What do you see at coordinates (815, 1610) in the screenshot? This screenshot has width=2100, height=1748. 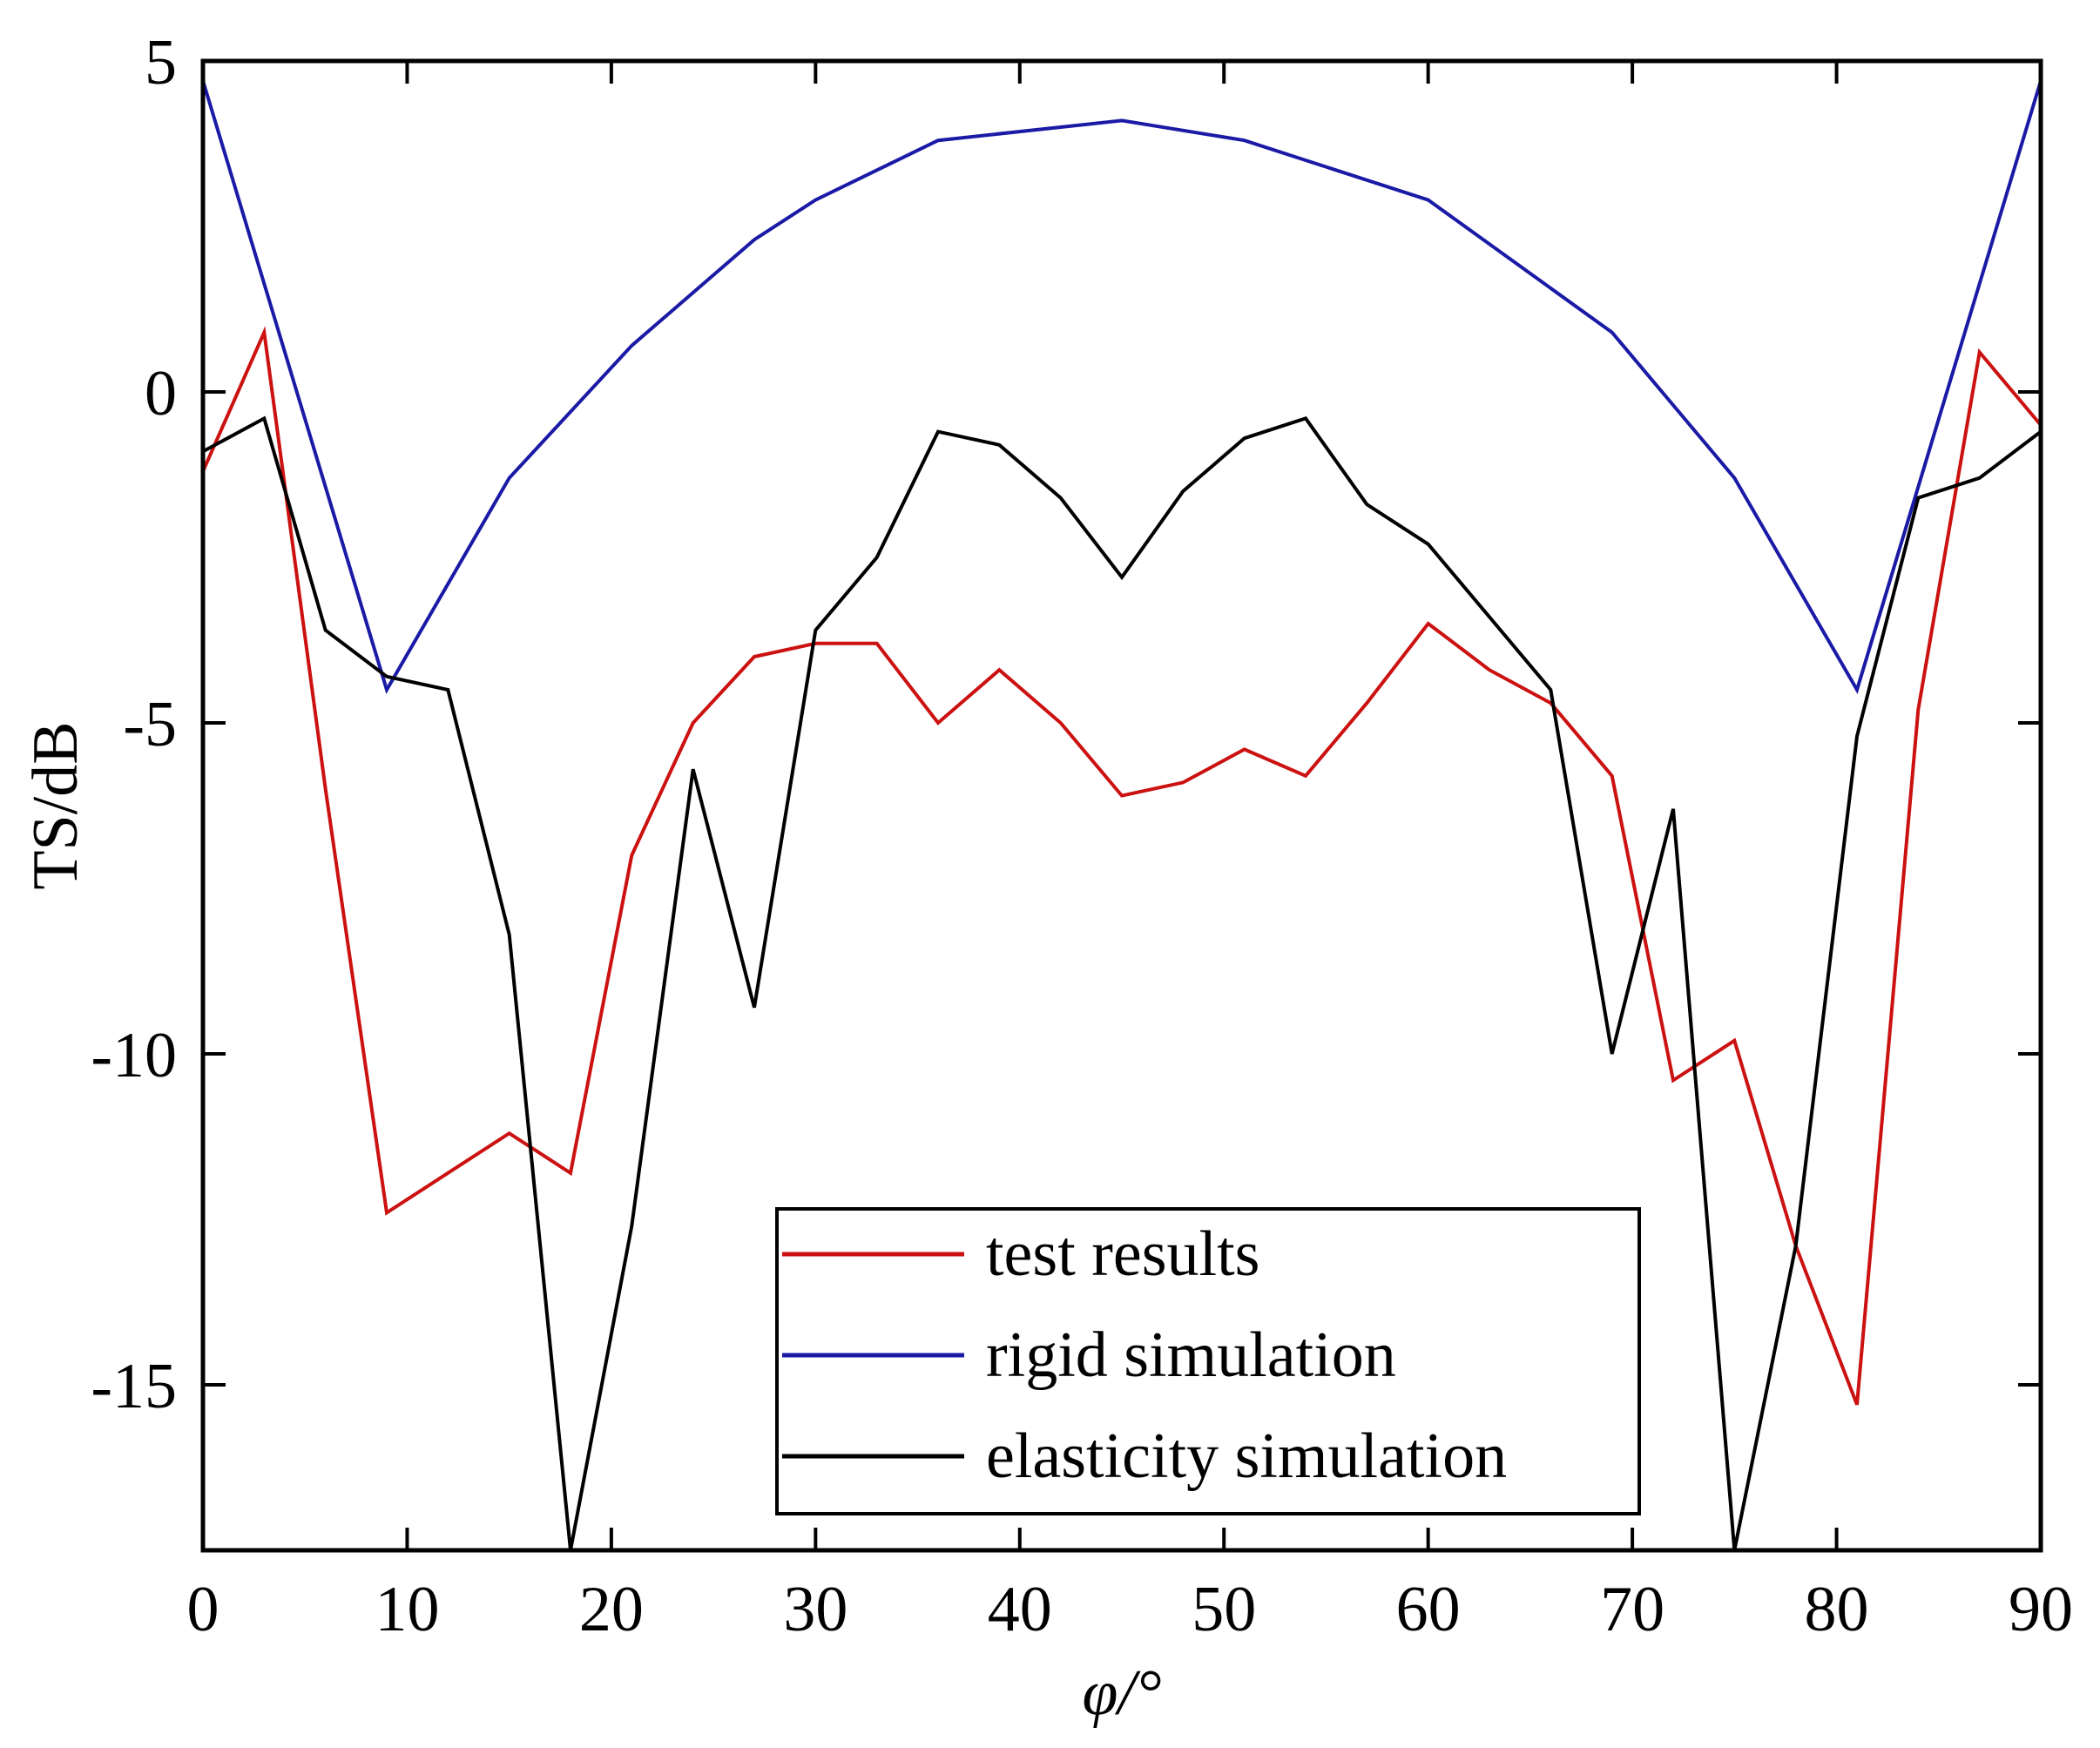 I see `x-tick-label: 30` at bounding box center [815, 1610].